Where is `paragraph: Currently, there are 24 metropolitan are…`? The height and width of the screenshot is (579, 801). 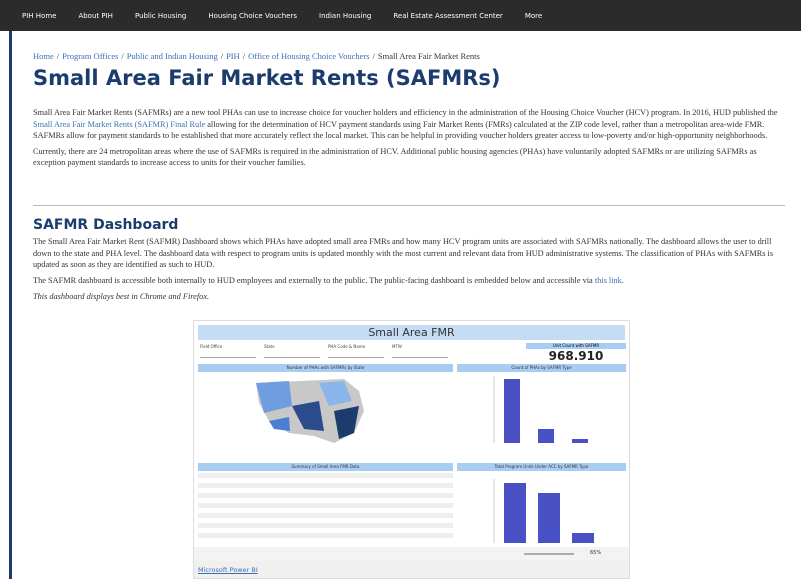
paragraph: Currently, there are 24 metropolitan are… is located at coordinates (395, 157).